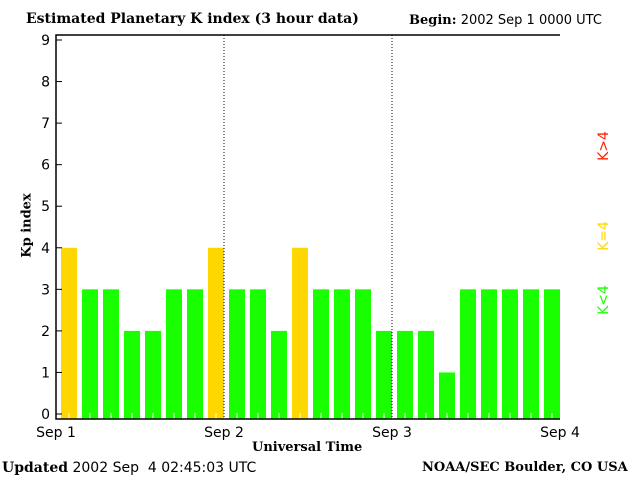 The height and width of the screenshot is (480, 640). Describe the element at coordinates (45, 373) in the screenshot. I see `y-tick-label: 1` at that location.